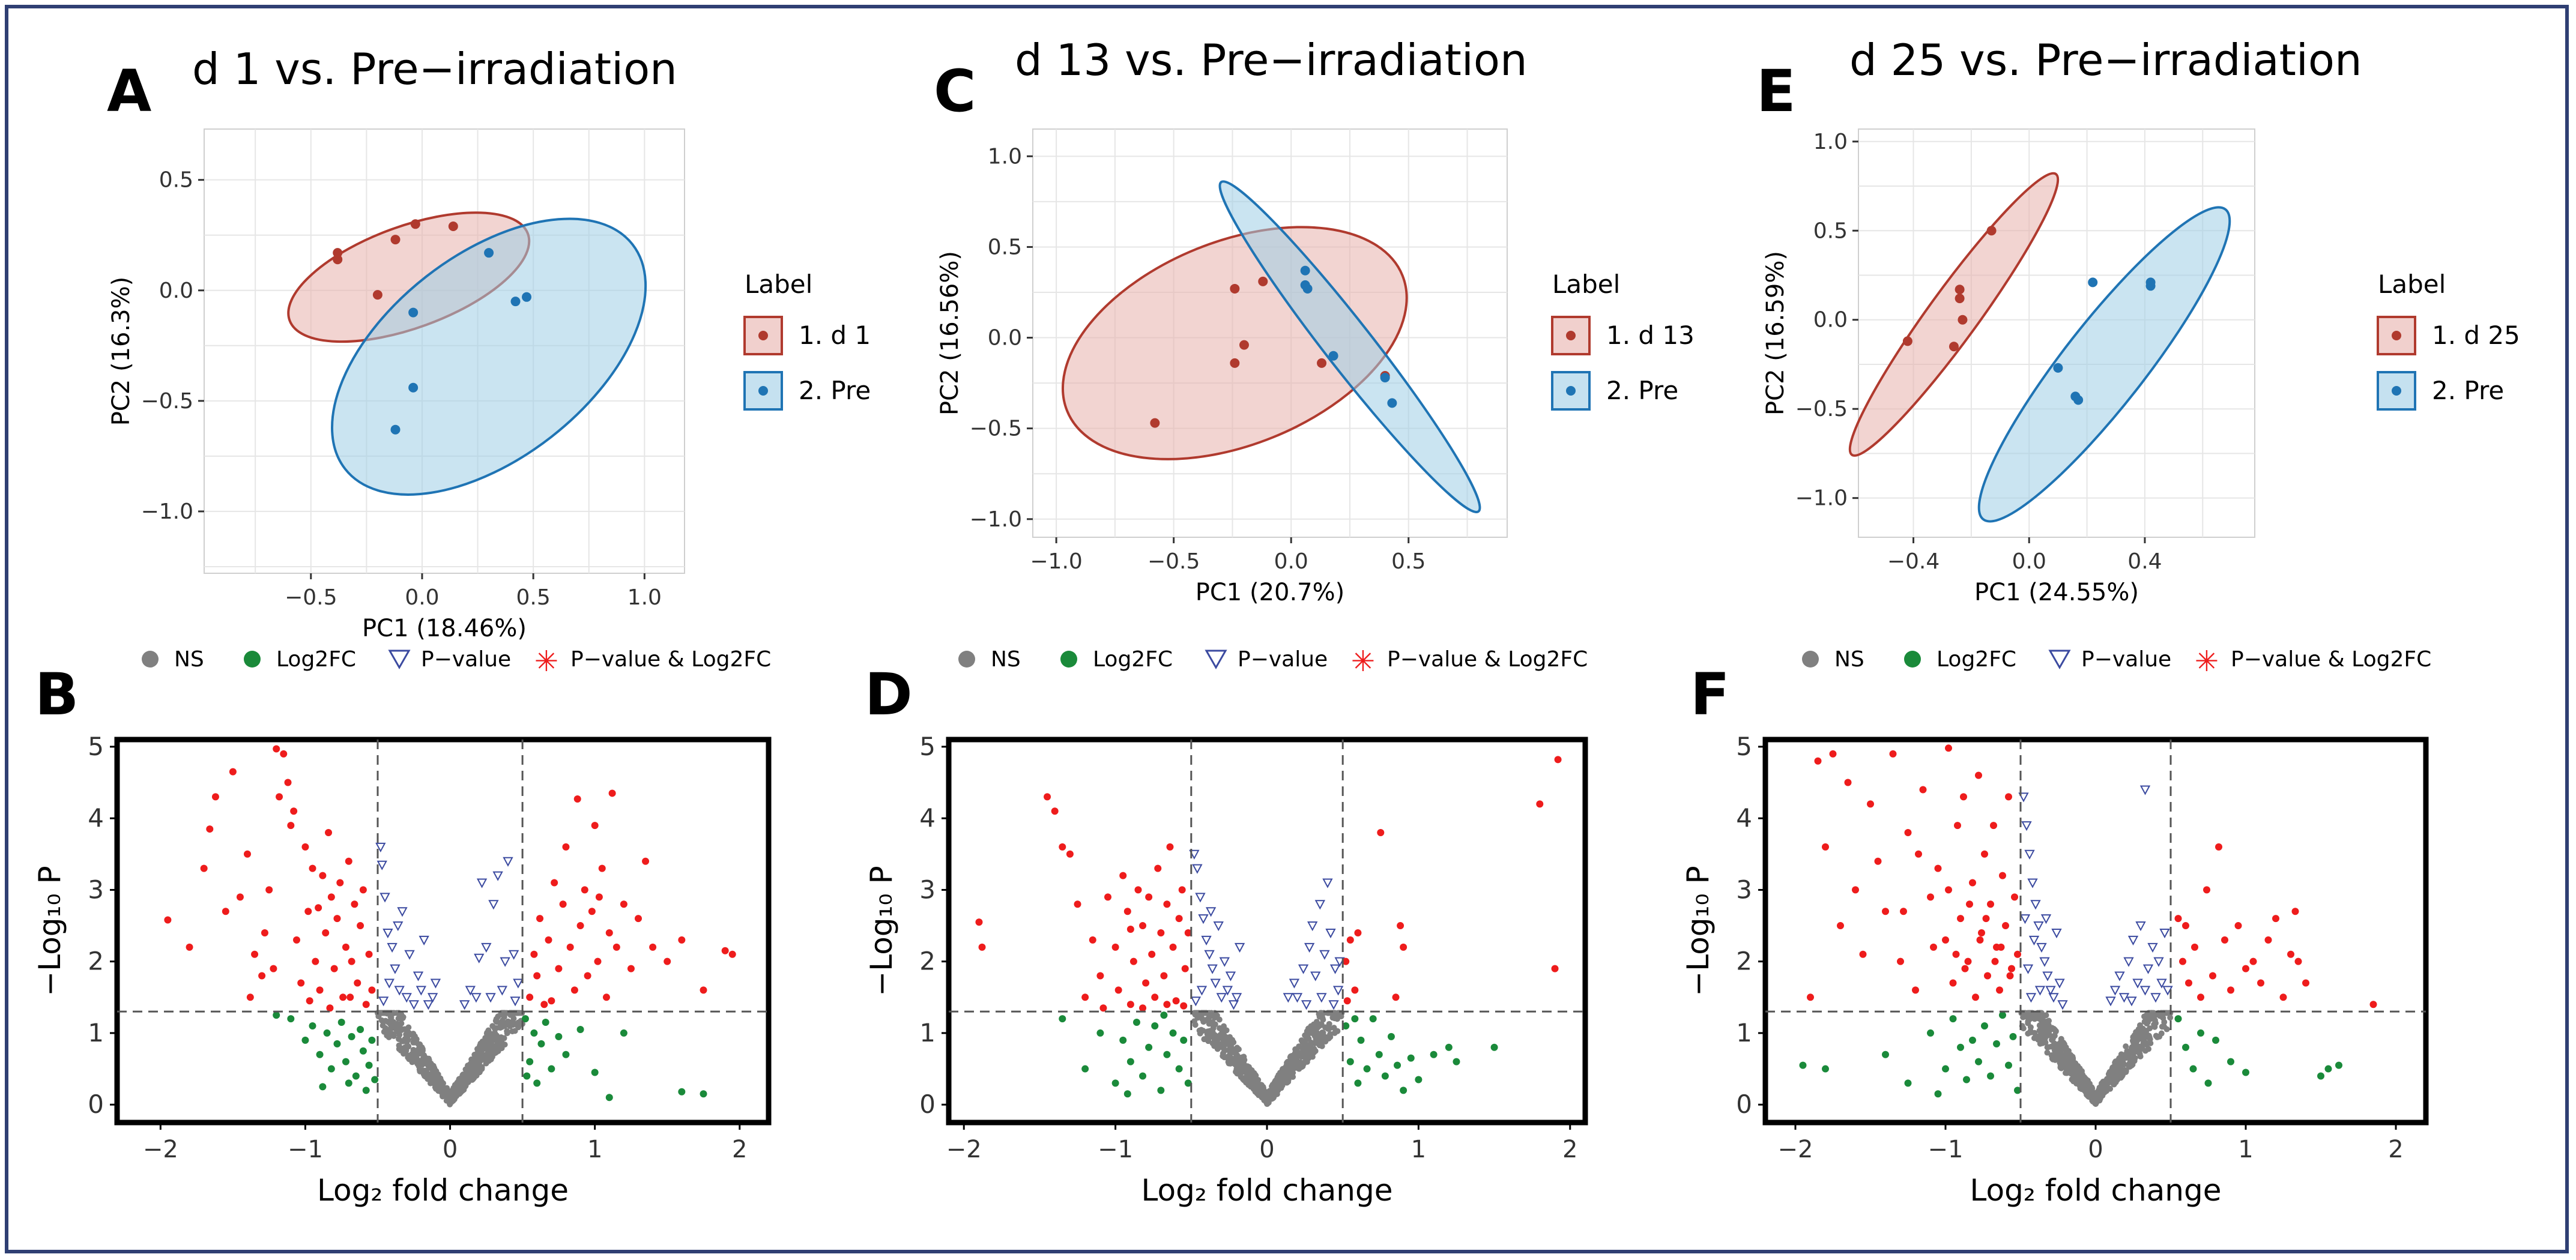 Image resolution: width=2576 pixels, height=1260 pixels. I want to click on y-axis-label: PC2 (16.56%), so click(950, 333).